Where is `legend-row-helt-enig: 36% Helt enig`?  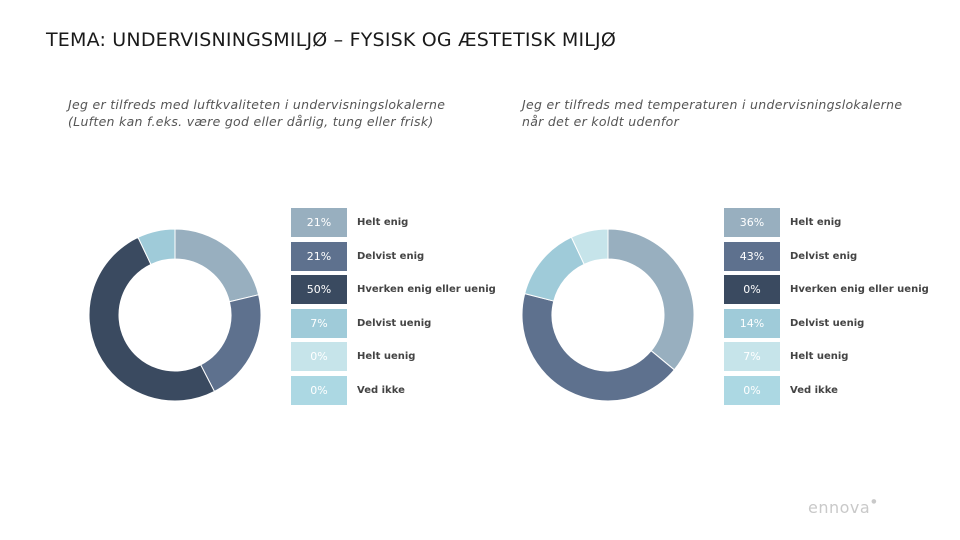 legend-row-helt-enig: 36% Helt enig is located at coordinates (824, 222).